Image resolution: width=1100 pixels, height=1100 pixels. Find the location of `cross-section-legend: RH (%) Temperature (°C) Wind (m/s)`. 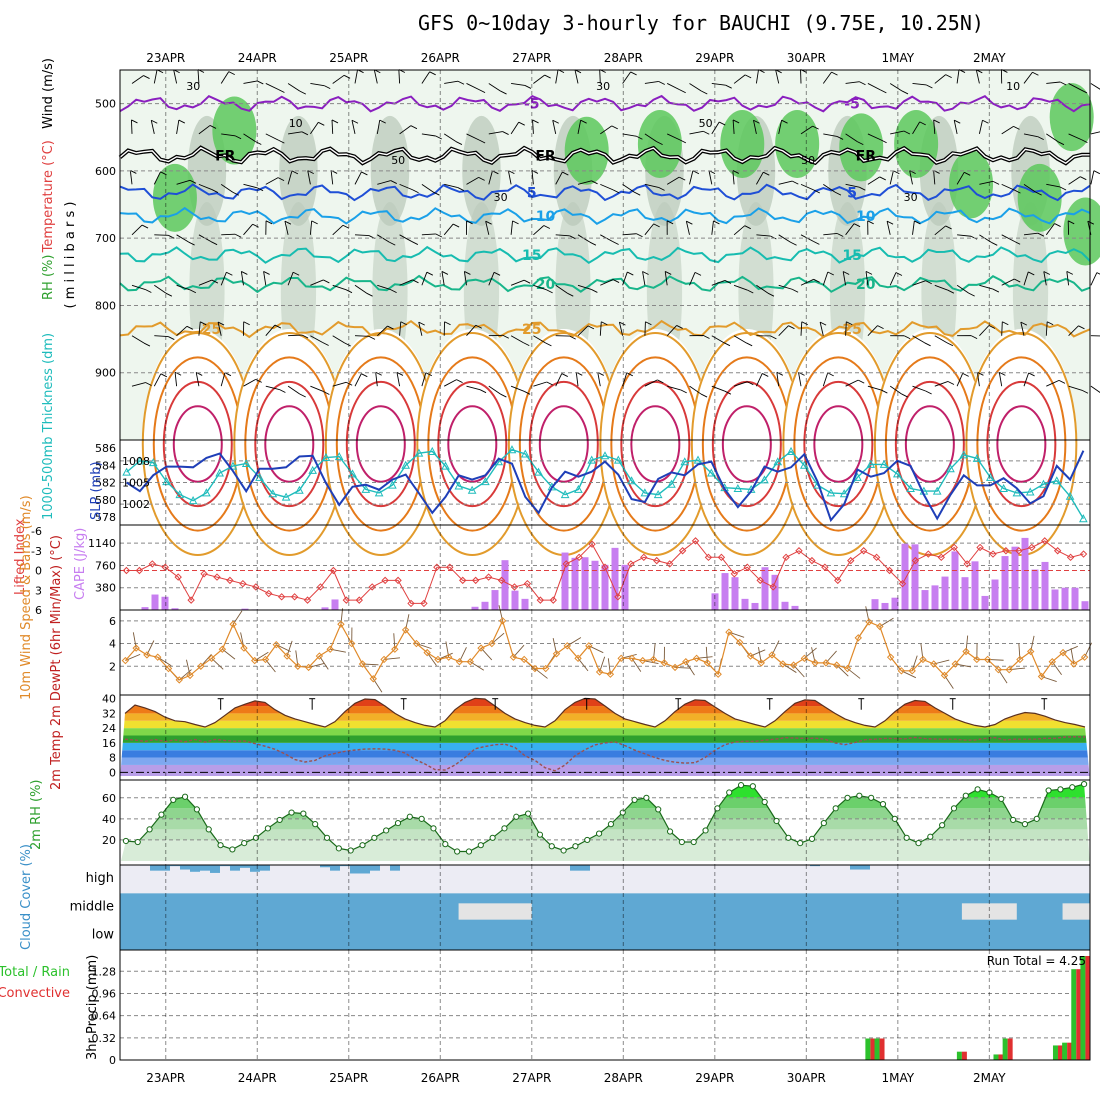

cross-section-legend: RH (%) Temperature (°C) Wind (m/s) is located at coordinates (48, 179).